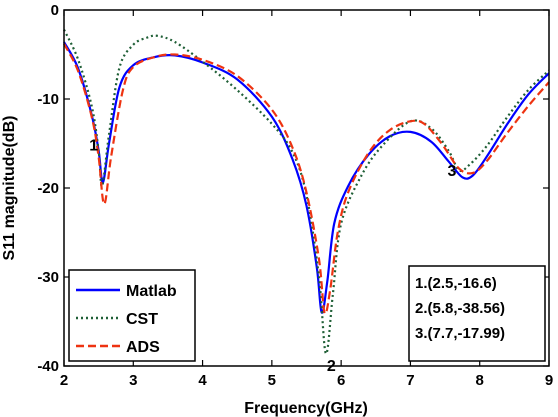  I want to click on marker-label-2: 2, so click(331, 366).